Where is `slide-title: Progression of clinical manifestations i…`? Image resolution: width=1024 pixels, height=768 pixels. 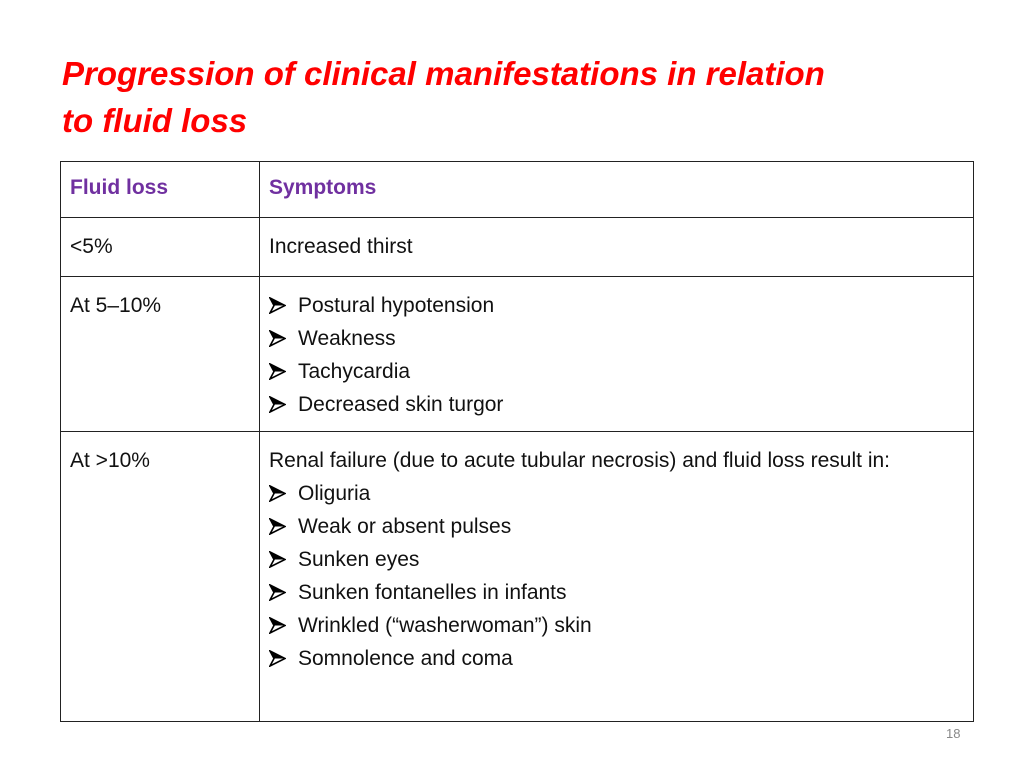
slide-title: Progression of clinical manifestations i… is located at coordinates (443, 97).